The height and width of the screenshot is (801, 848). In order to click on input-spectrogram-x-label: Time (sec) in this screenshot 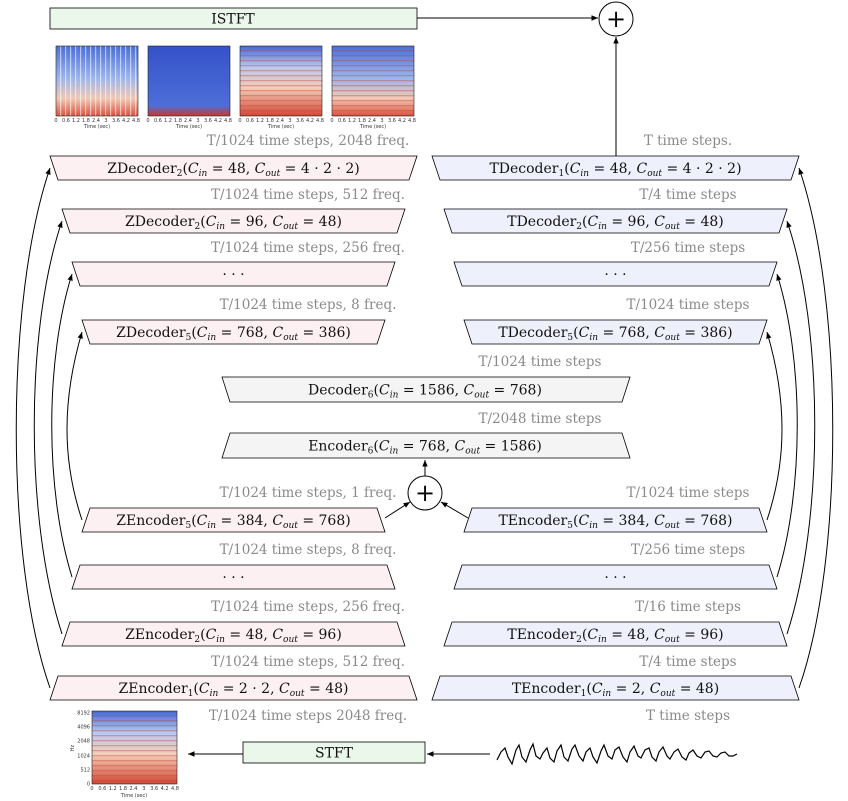, I will do `click(133, 796)`.